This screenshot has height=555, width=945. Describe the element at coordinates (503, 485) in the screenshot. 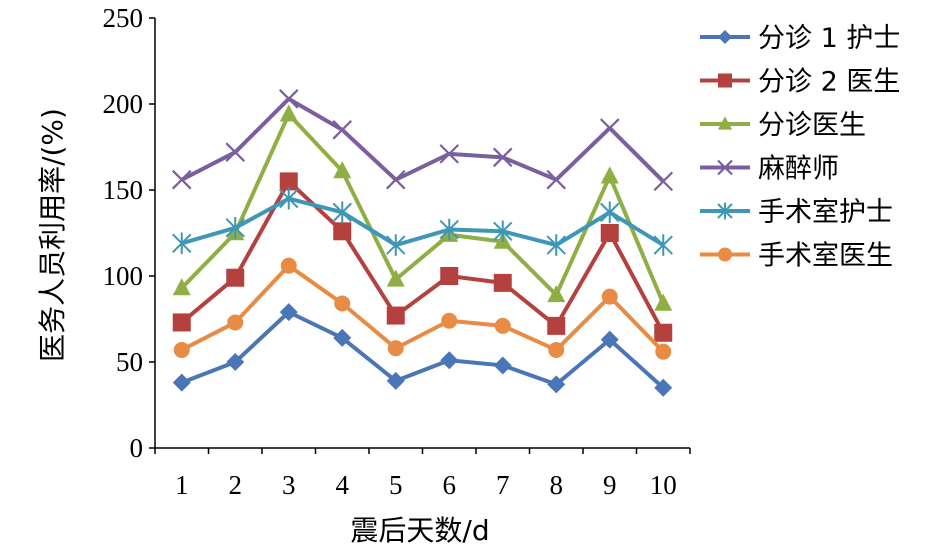

I see `x-tick-label: 7` at that location.